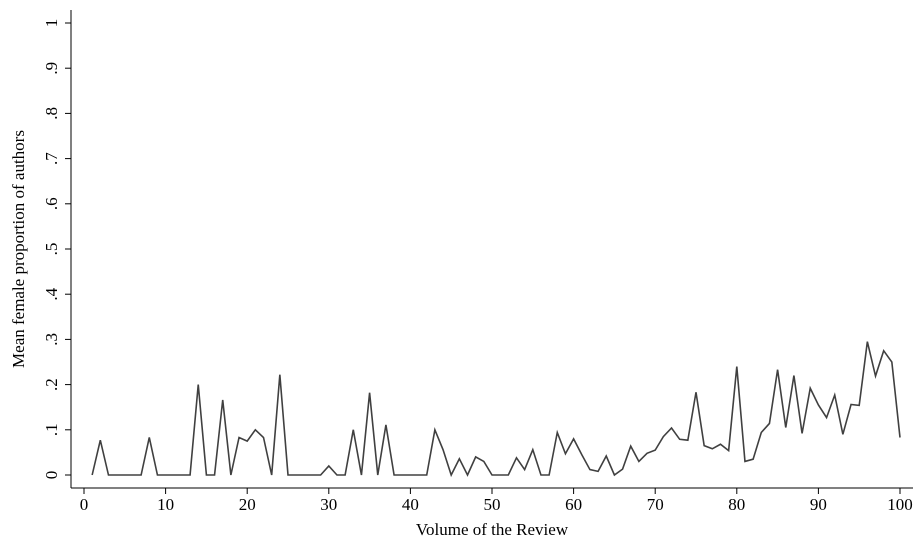  I want to click on x-axis-title: Volume of the Review, so click(492, 529).